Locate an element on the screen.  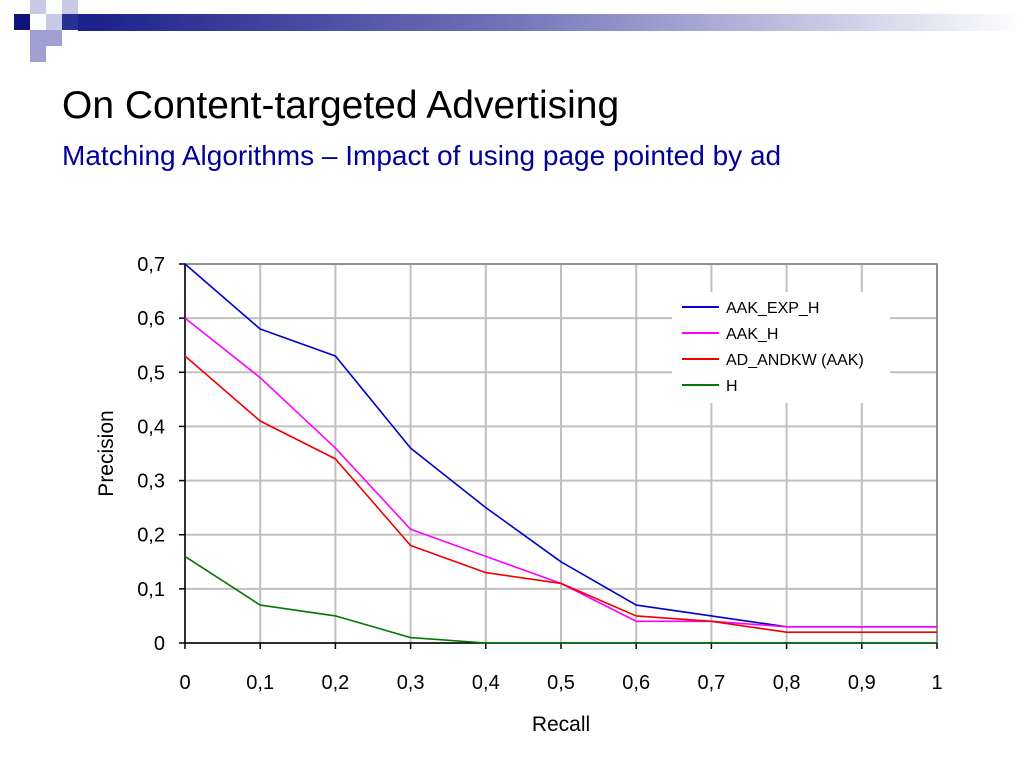
slide-title: On Content-targeted Advertising is located at coordinates (341, 105).